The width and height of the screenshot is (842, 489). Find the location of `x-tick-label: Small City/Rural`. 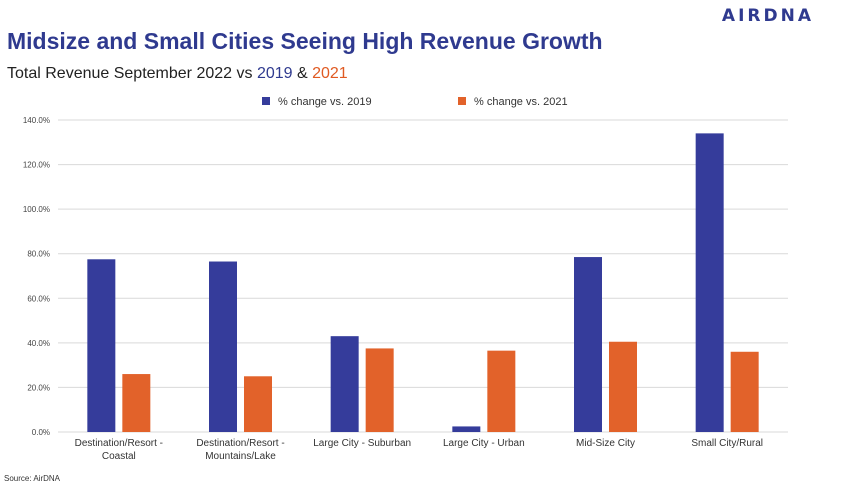

x-tick-label: Small City/Rural is located at coordinates (727, 443).